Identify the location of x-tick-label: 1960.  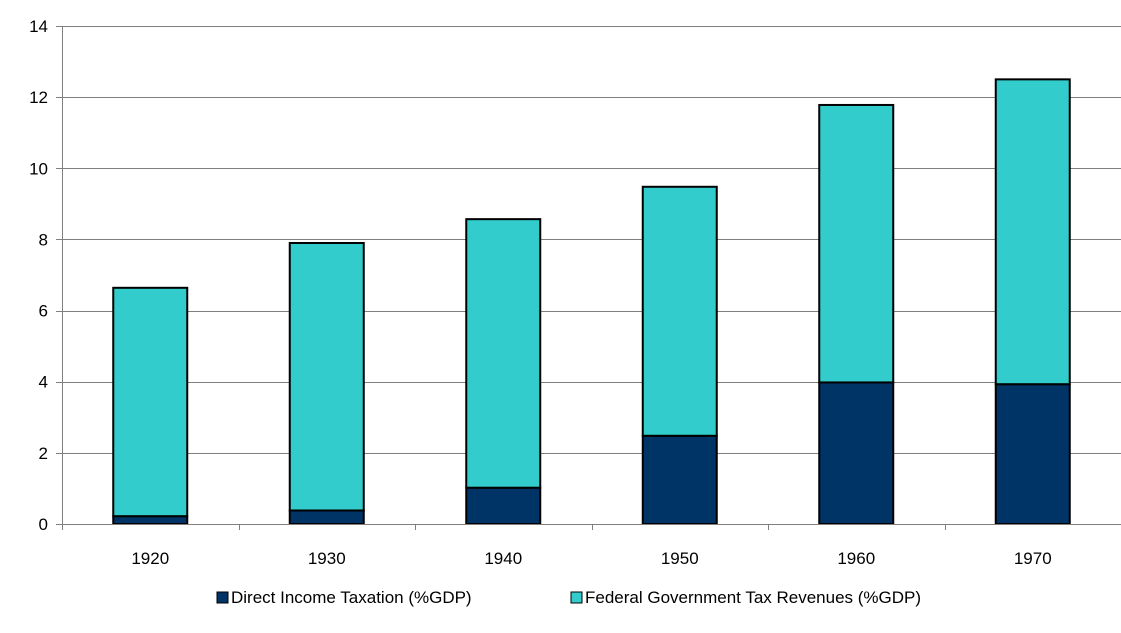
(856, 558).